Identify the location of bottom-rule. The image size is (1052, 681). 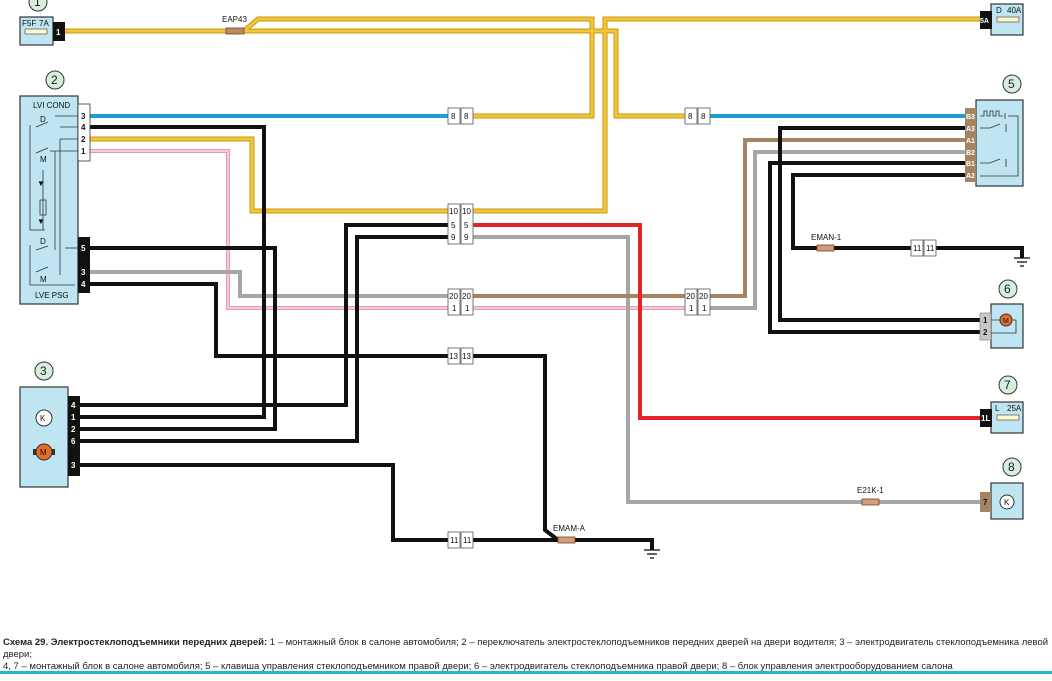
(526, 672).